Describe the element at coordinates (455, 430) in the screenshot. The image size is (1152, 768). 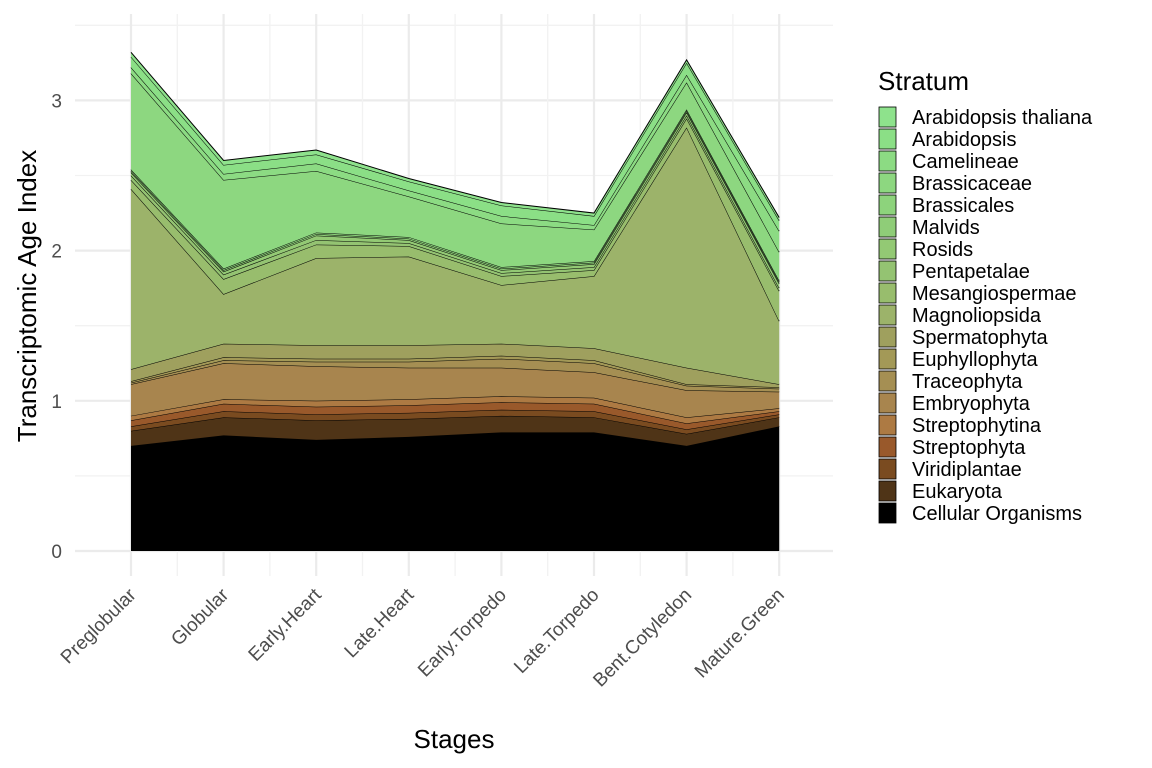
I see `area-eukaryota` at that location.